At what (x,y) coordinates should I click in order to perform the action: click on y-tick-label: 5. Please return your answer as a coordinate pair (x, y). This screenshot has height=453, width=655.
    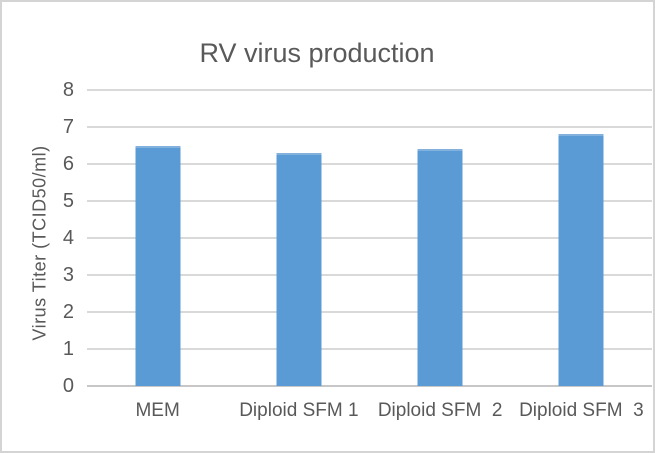
    Looking at the image, I should click on (68, 201).